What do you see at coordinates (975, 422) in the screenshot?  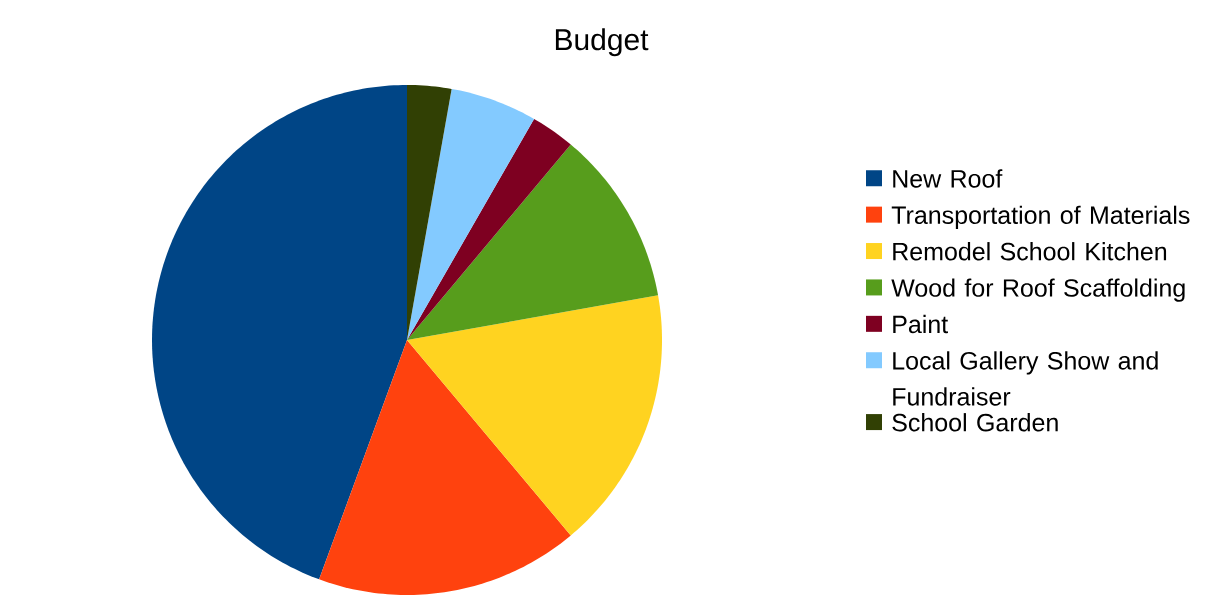 I see `legend-label: School Garden` at bounding box center [975, 422].